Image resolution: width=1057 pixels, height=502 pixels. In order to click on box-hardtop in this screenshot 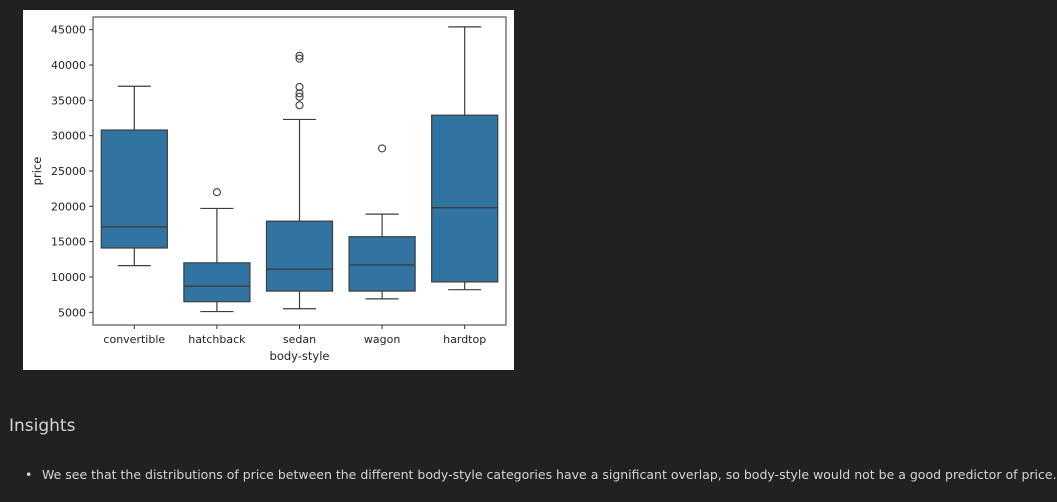, I will do `click(465, 158)`.